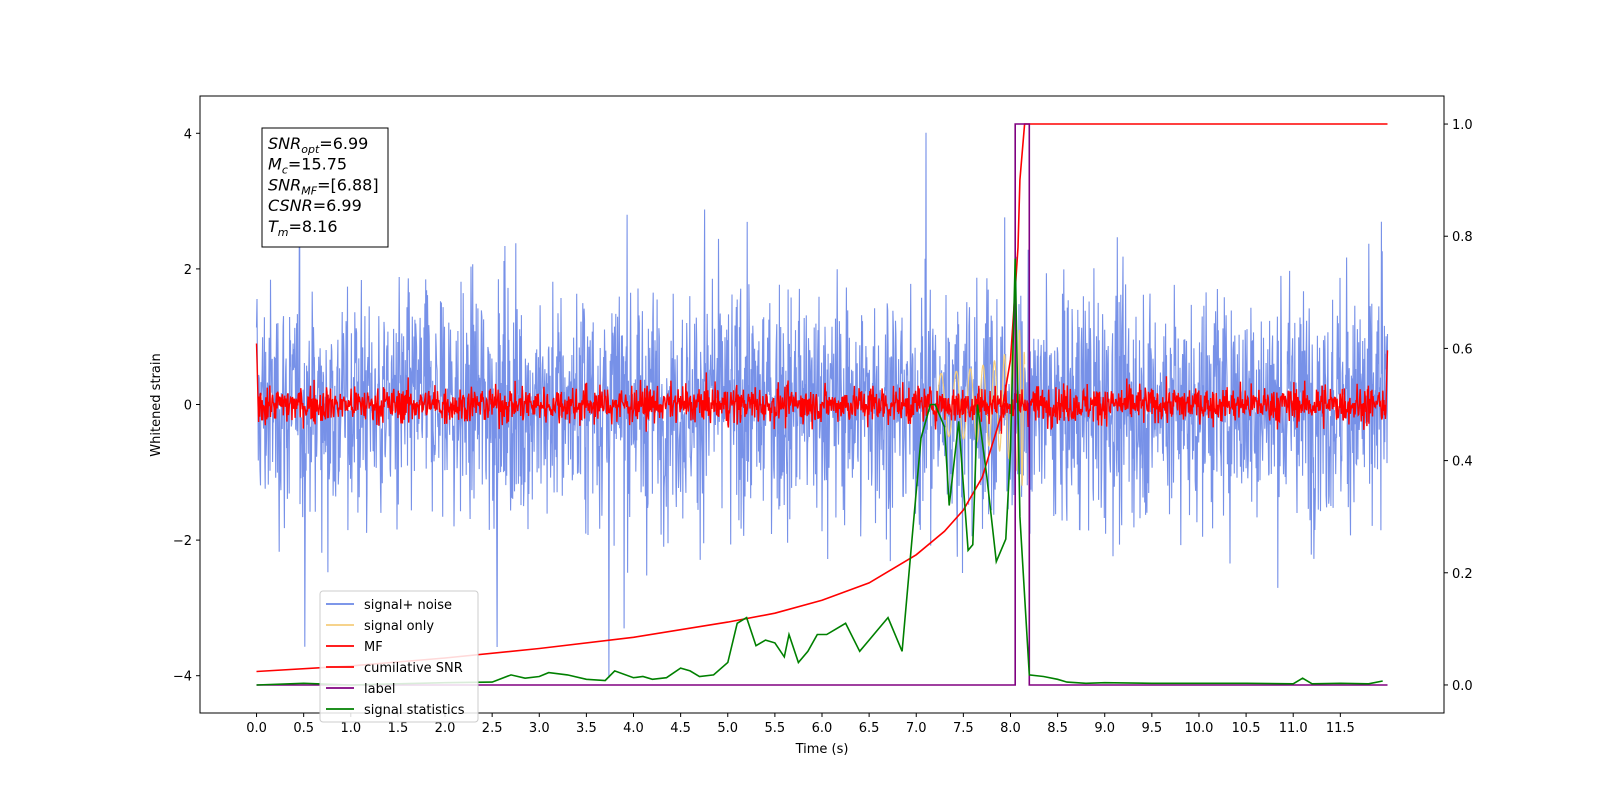  I want to click on y2-tick-label: 1.0, so click(1462, 125).